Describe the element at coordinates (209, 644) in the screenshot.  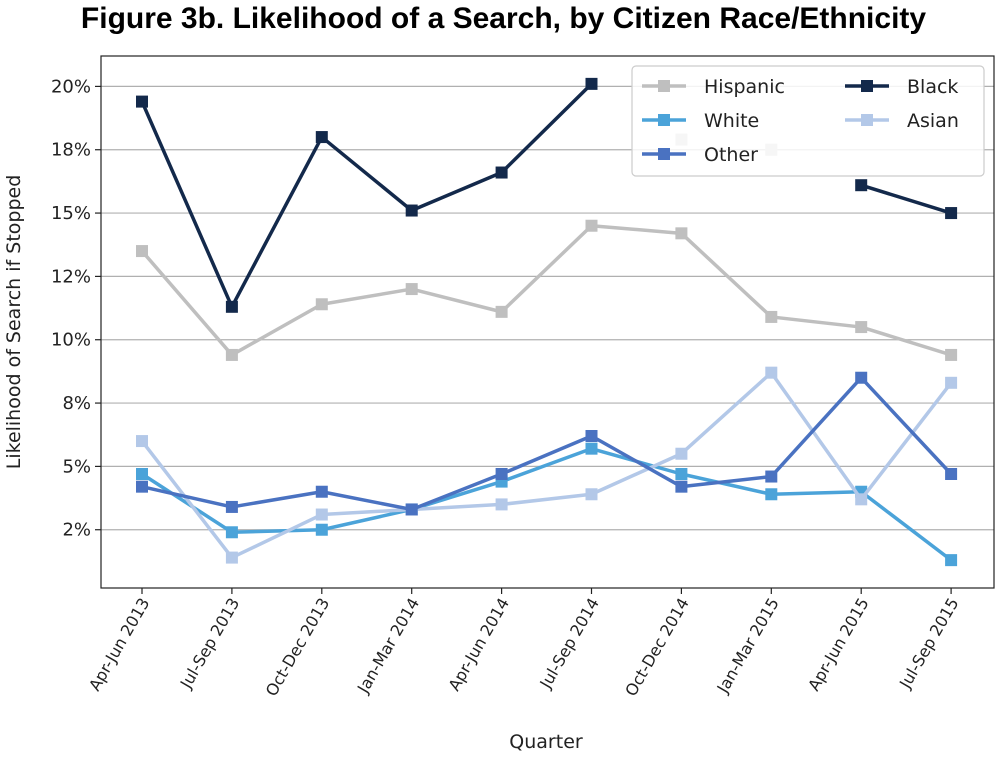
I see `x-tick-label: Jul-Sep 2013` at that location.